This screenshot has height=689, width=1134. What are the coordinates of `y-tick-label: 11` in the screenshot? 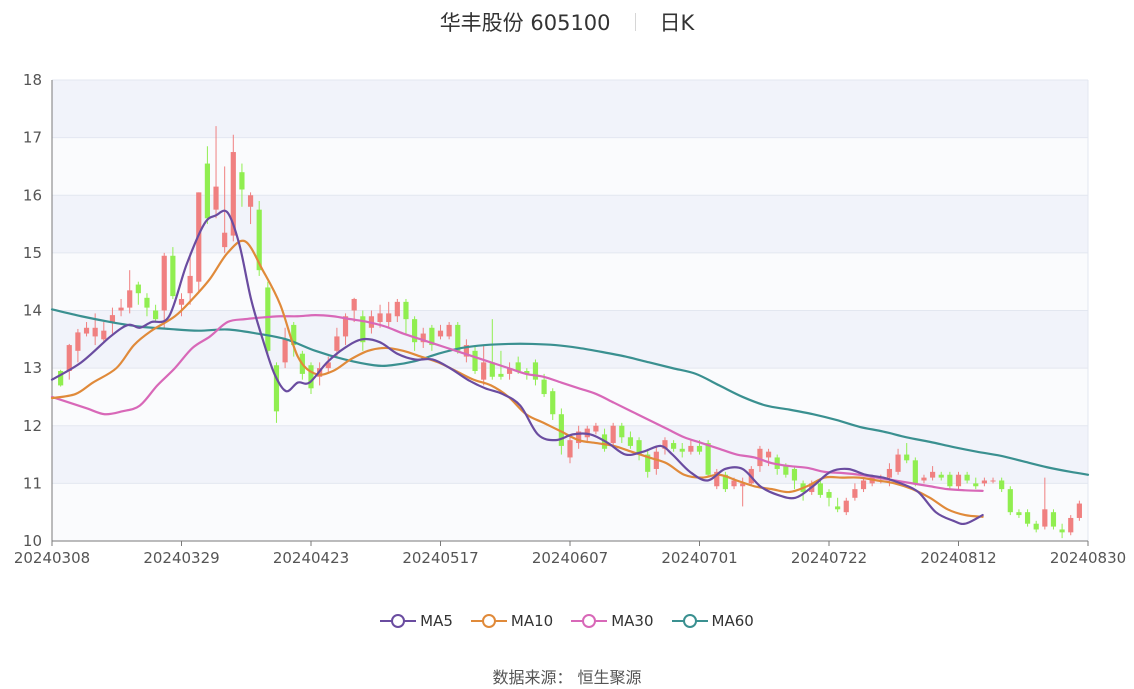 It's located at (32, 483).